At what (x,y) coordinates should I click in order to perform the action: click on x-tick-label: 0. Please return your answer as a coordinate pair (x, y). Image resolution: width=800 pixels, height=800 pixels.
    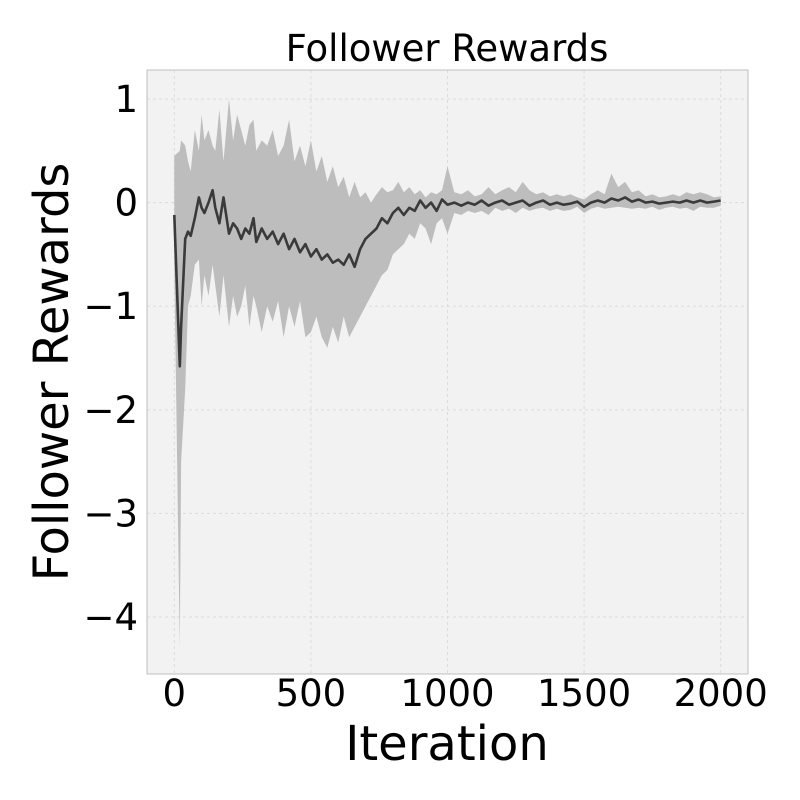
    Looking at the image, I should click on (175, 693).